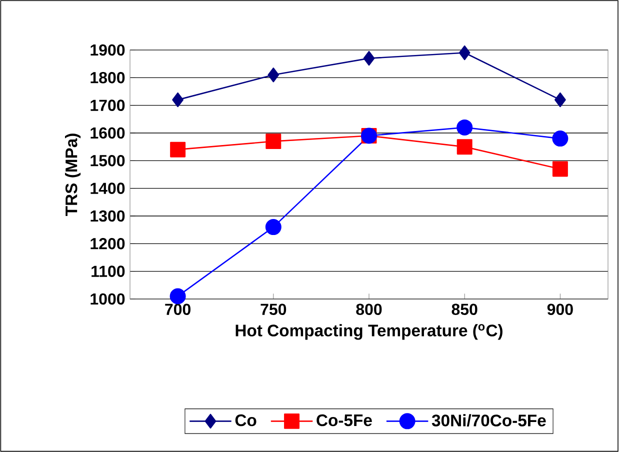 This screenshot has width=624, height=452. What do you see at coordinates (107, 50) in the screenshot?
I see `y-tick-label: 1900` at bounding box center [107, 50].